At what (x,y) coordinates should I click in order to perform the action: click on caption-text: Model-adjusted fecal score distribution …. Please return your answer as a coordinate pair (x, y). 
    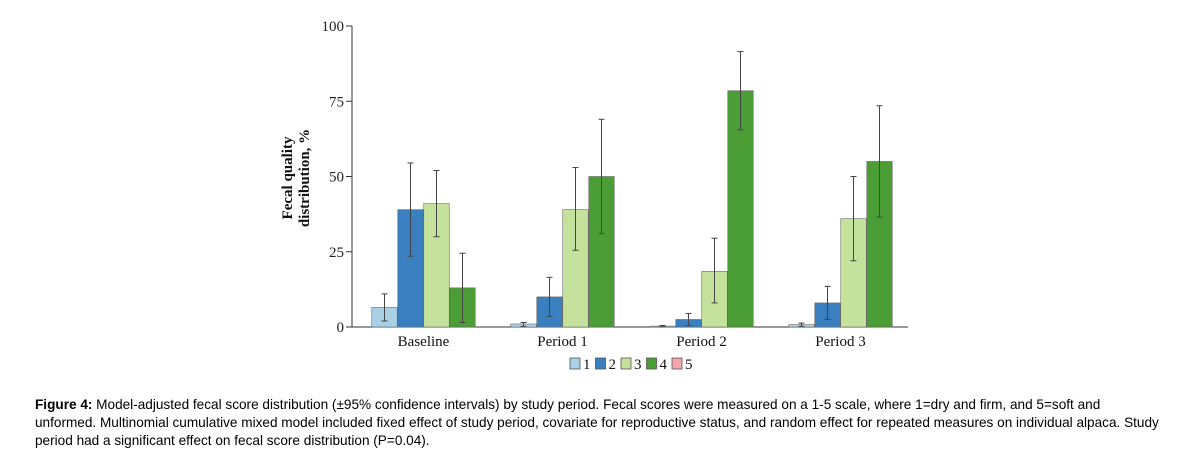
    Looking at the image, I should click on (597, 422).